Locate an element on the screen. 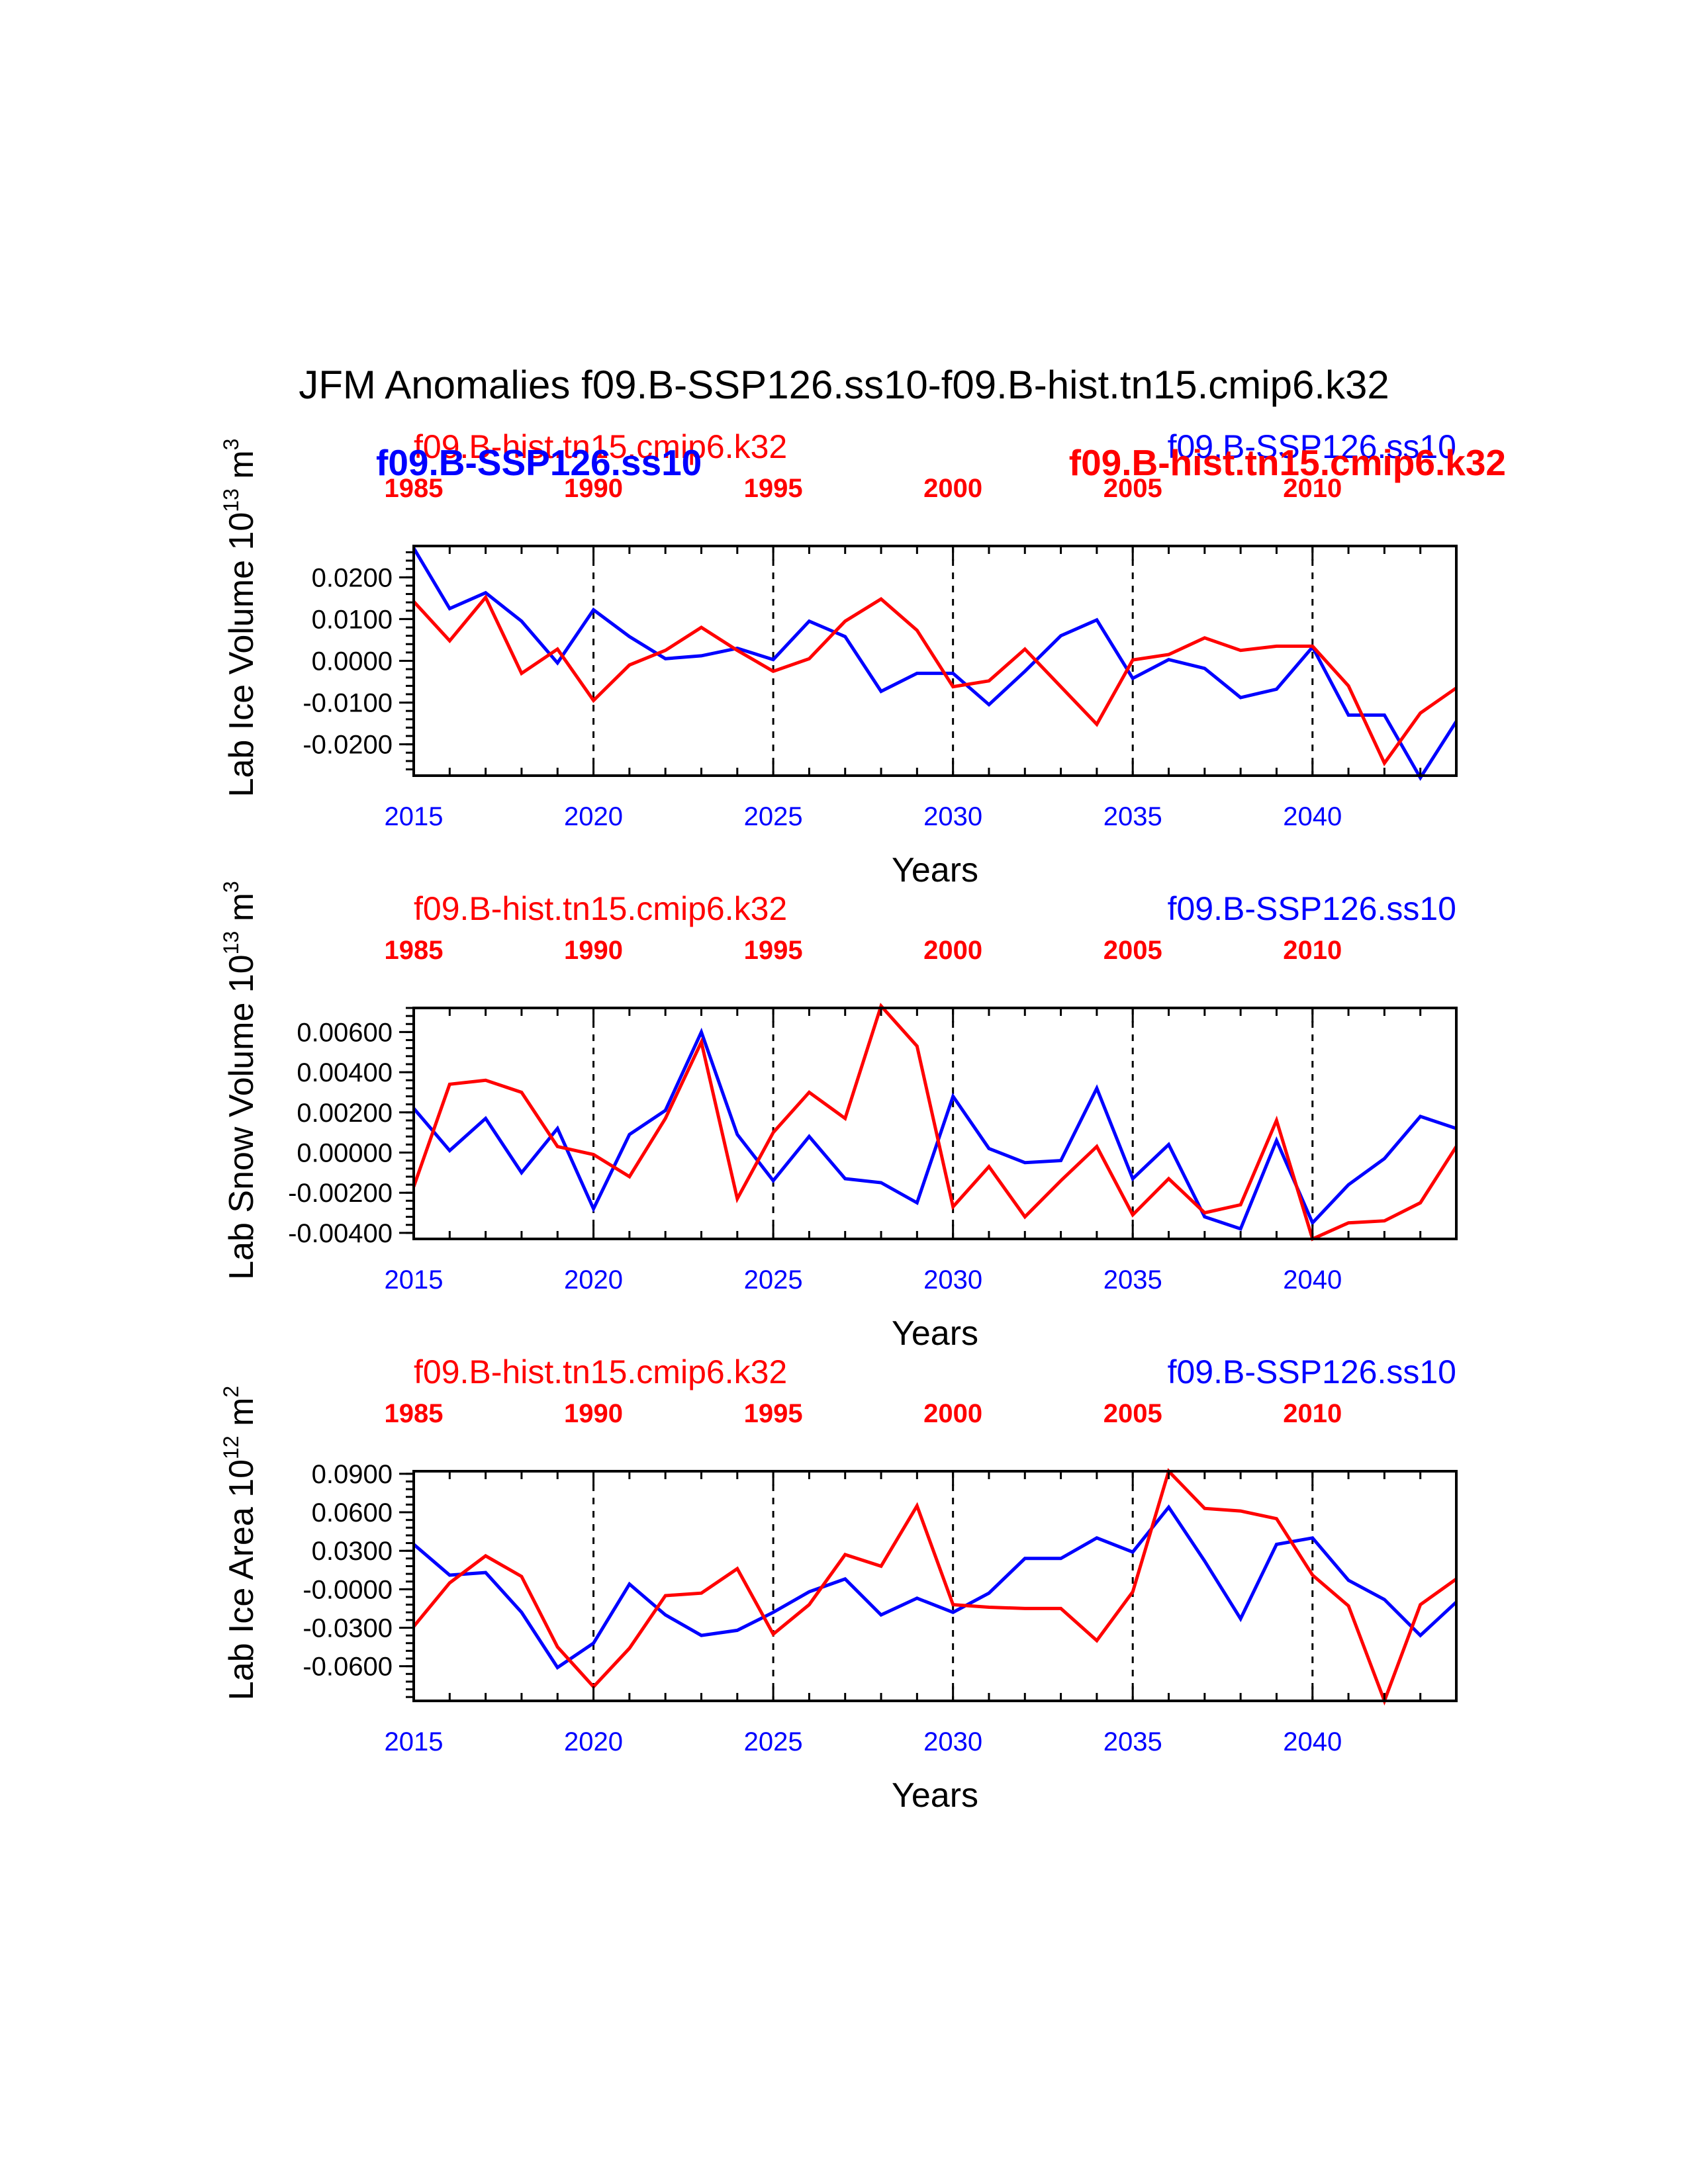  y-tick-label: -0.0300 is located at coordinates (348, 1629).